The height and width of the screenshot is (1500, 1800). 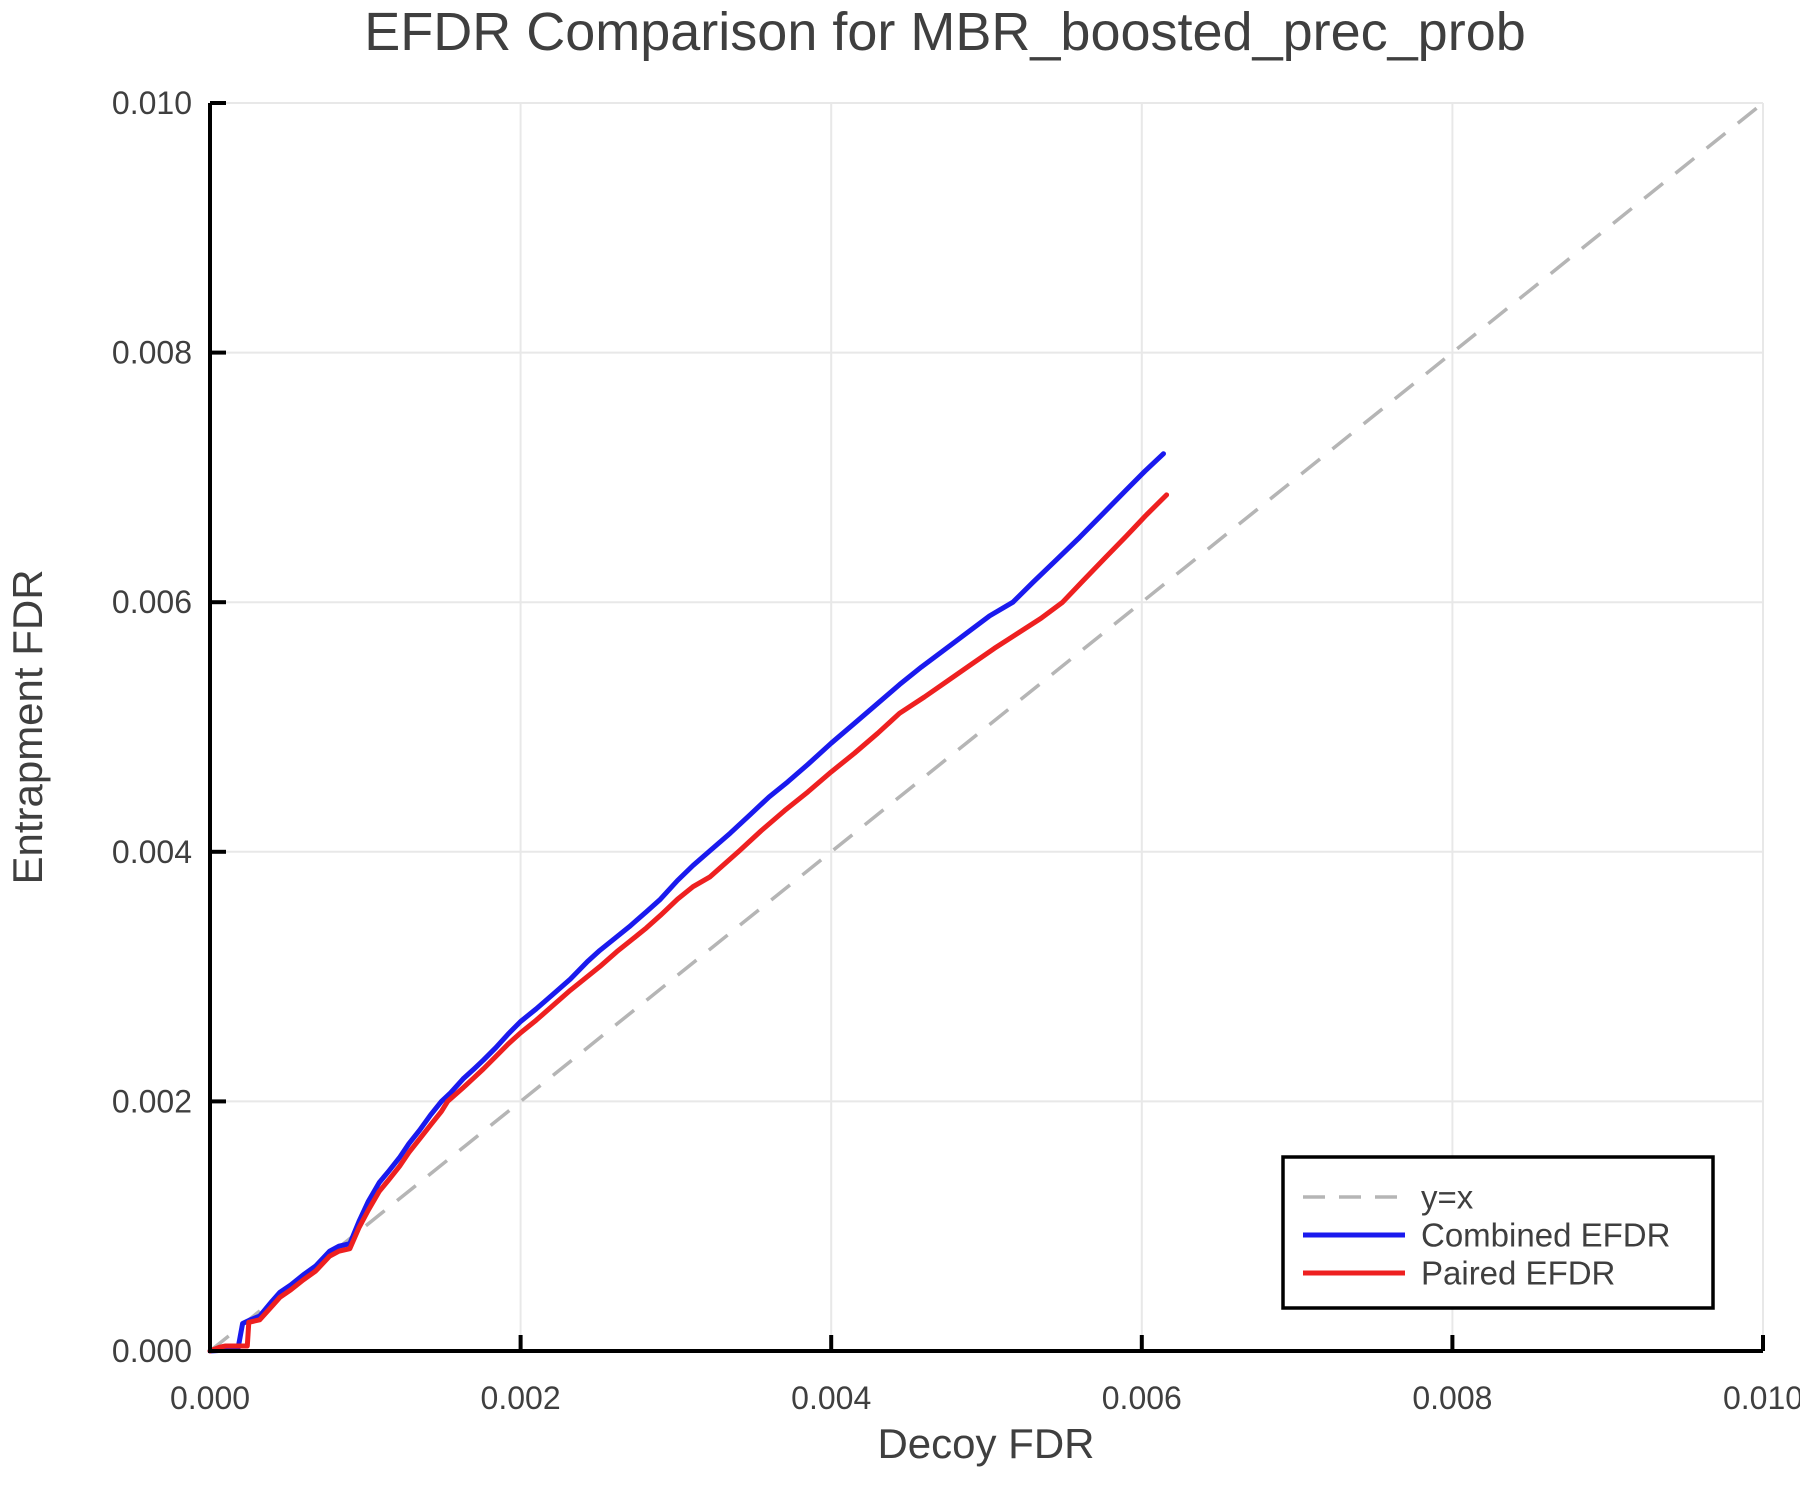 What do you see at coordinates (152, 103) in the screenshot?
I see `y-tick-label: 0.010` at bounding box center [152, 103].